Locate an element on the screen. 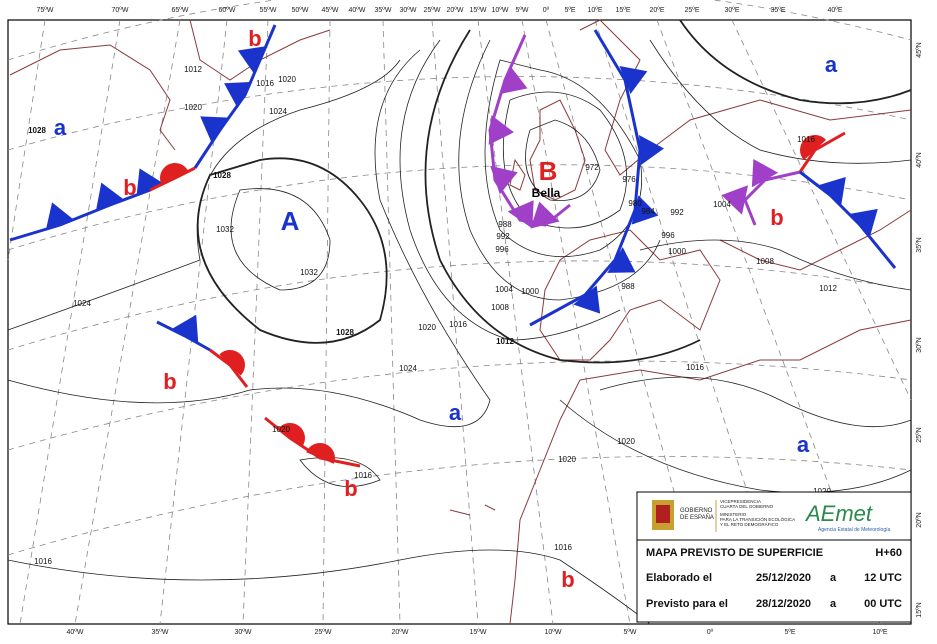 This screenshot has width=937, height=644. lon-label: 30ºE is located at coordinates (731, 10).